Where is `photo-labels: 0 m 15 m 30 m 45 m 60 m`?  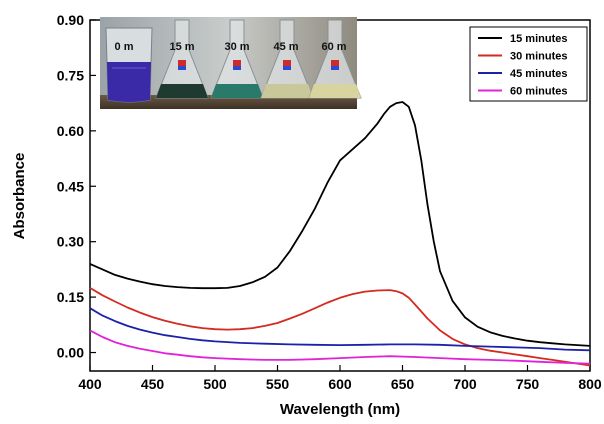 photo-labels: 0 m 15 m 30 m 45 m 60 m is located at coordinates (231, 47).